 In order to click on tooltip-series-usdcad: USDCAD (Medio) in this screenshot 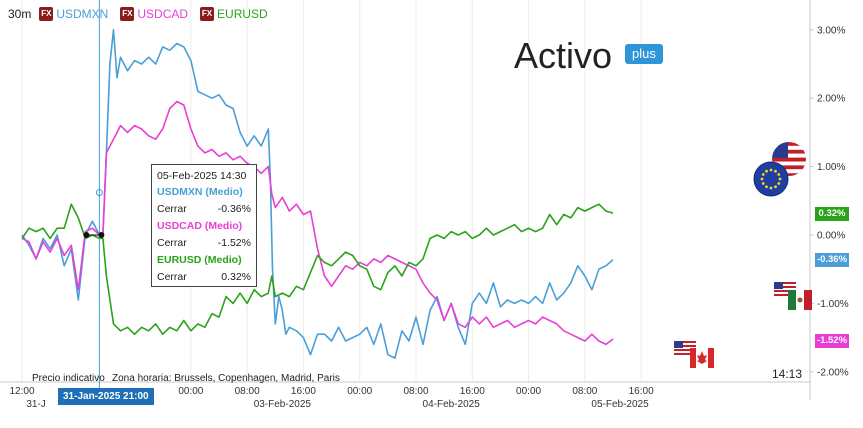, I will do `click(200, 226)`.